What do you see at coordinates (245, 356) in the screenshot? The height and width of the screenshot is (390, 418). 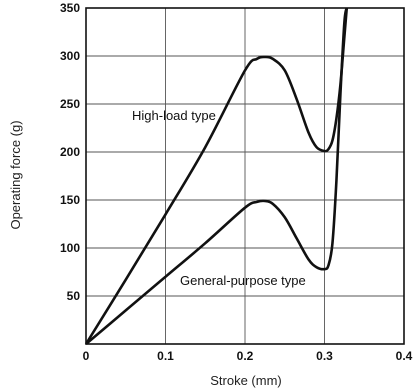 I see `x-tick-label: 0.2` at bounding box center [245, 356].